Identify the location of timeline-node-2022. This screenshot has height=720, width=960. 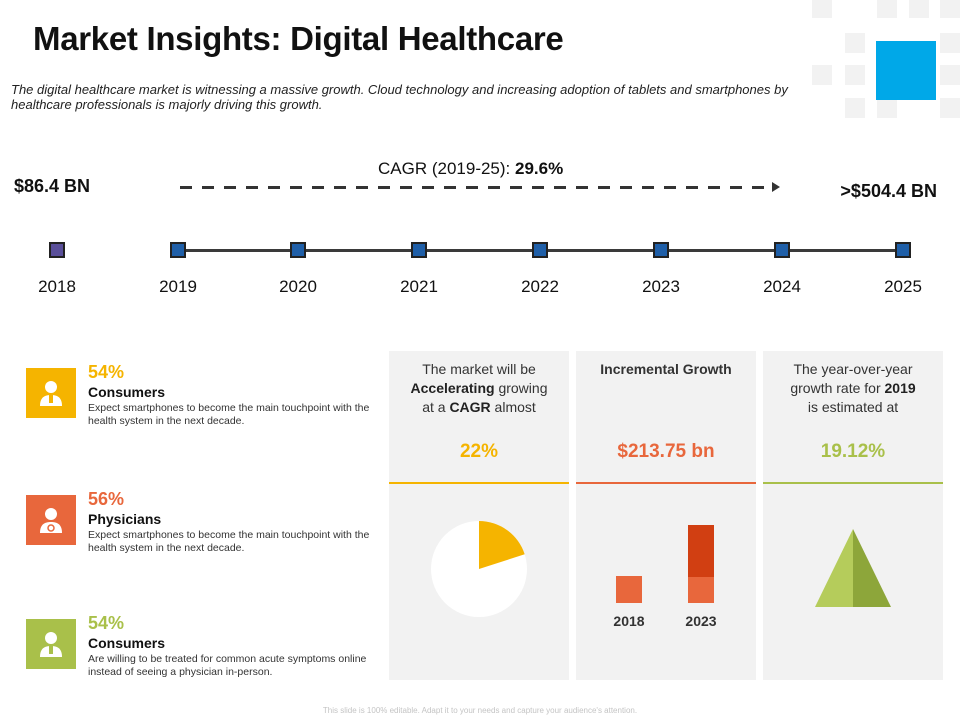
(540, 250).